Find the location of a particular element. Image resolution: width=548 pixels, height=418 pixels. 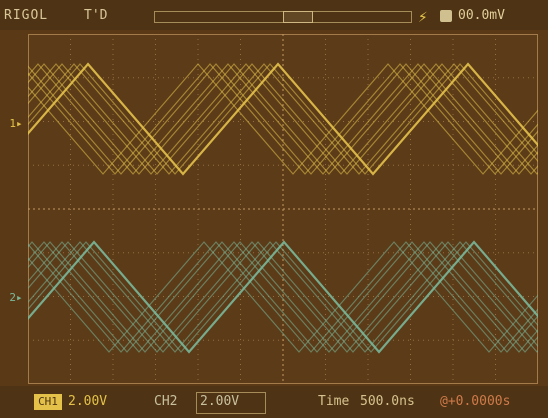

trigger-offset: @+0.0000s is located at coordinates (475, 401).